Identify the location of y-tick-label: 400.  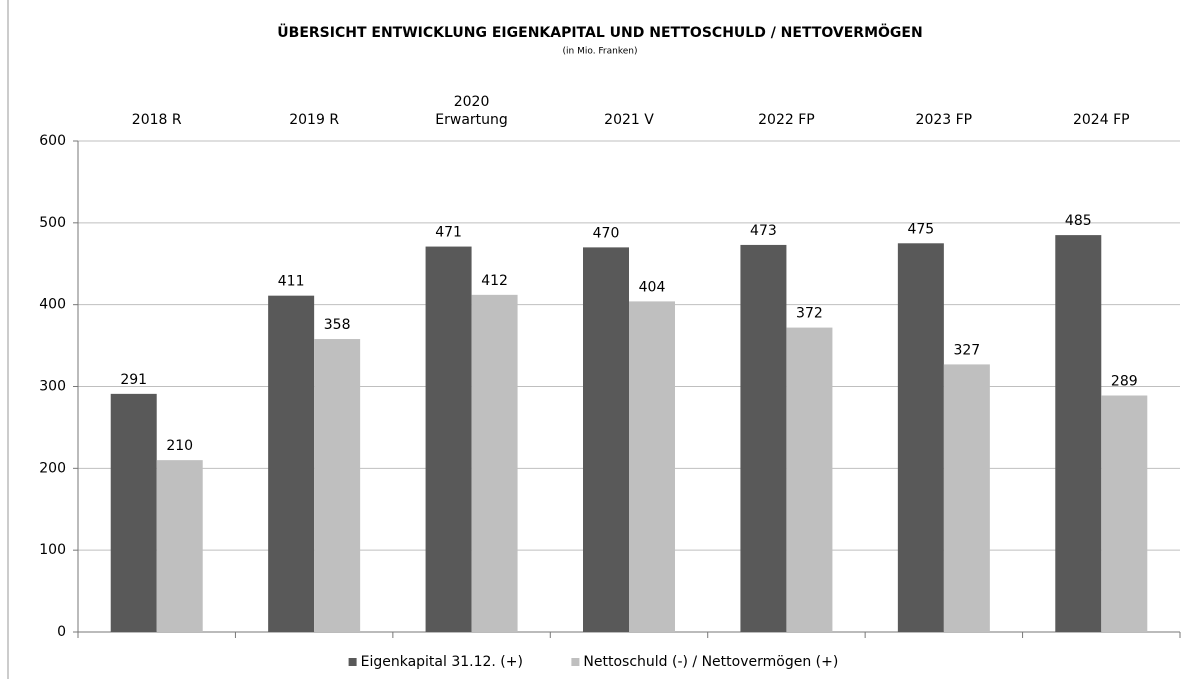
(52, 305).